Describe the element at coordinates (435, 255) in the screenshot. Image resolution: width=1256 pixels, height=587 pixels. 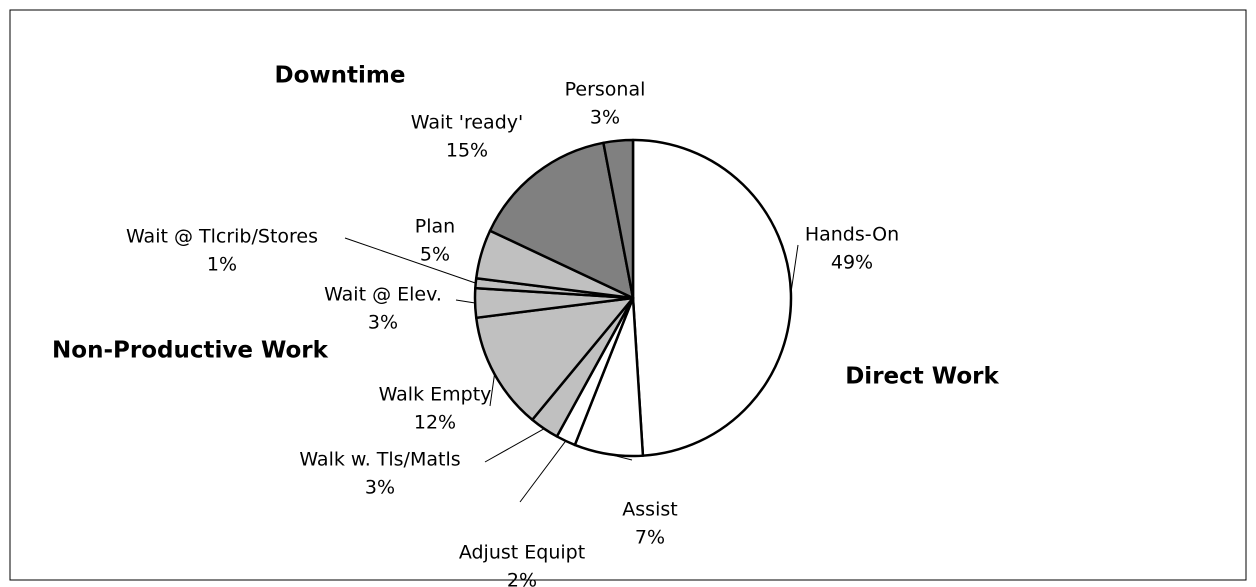
I see `slice-value-label: 5%` at that location.